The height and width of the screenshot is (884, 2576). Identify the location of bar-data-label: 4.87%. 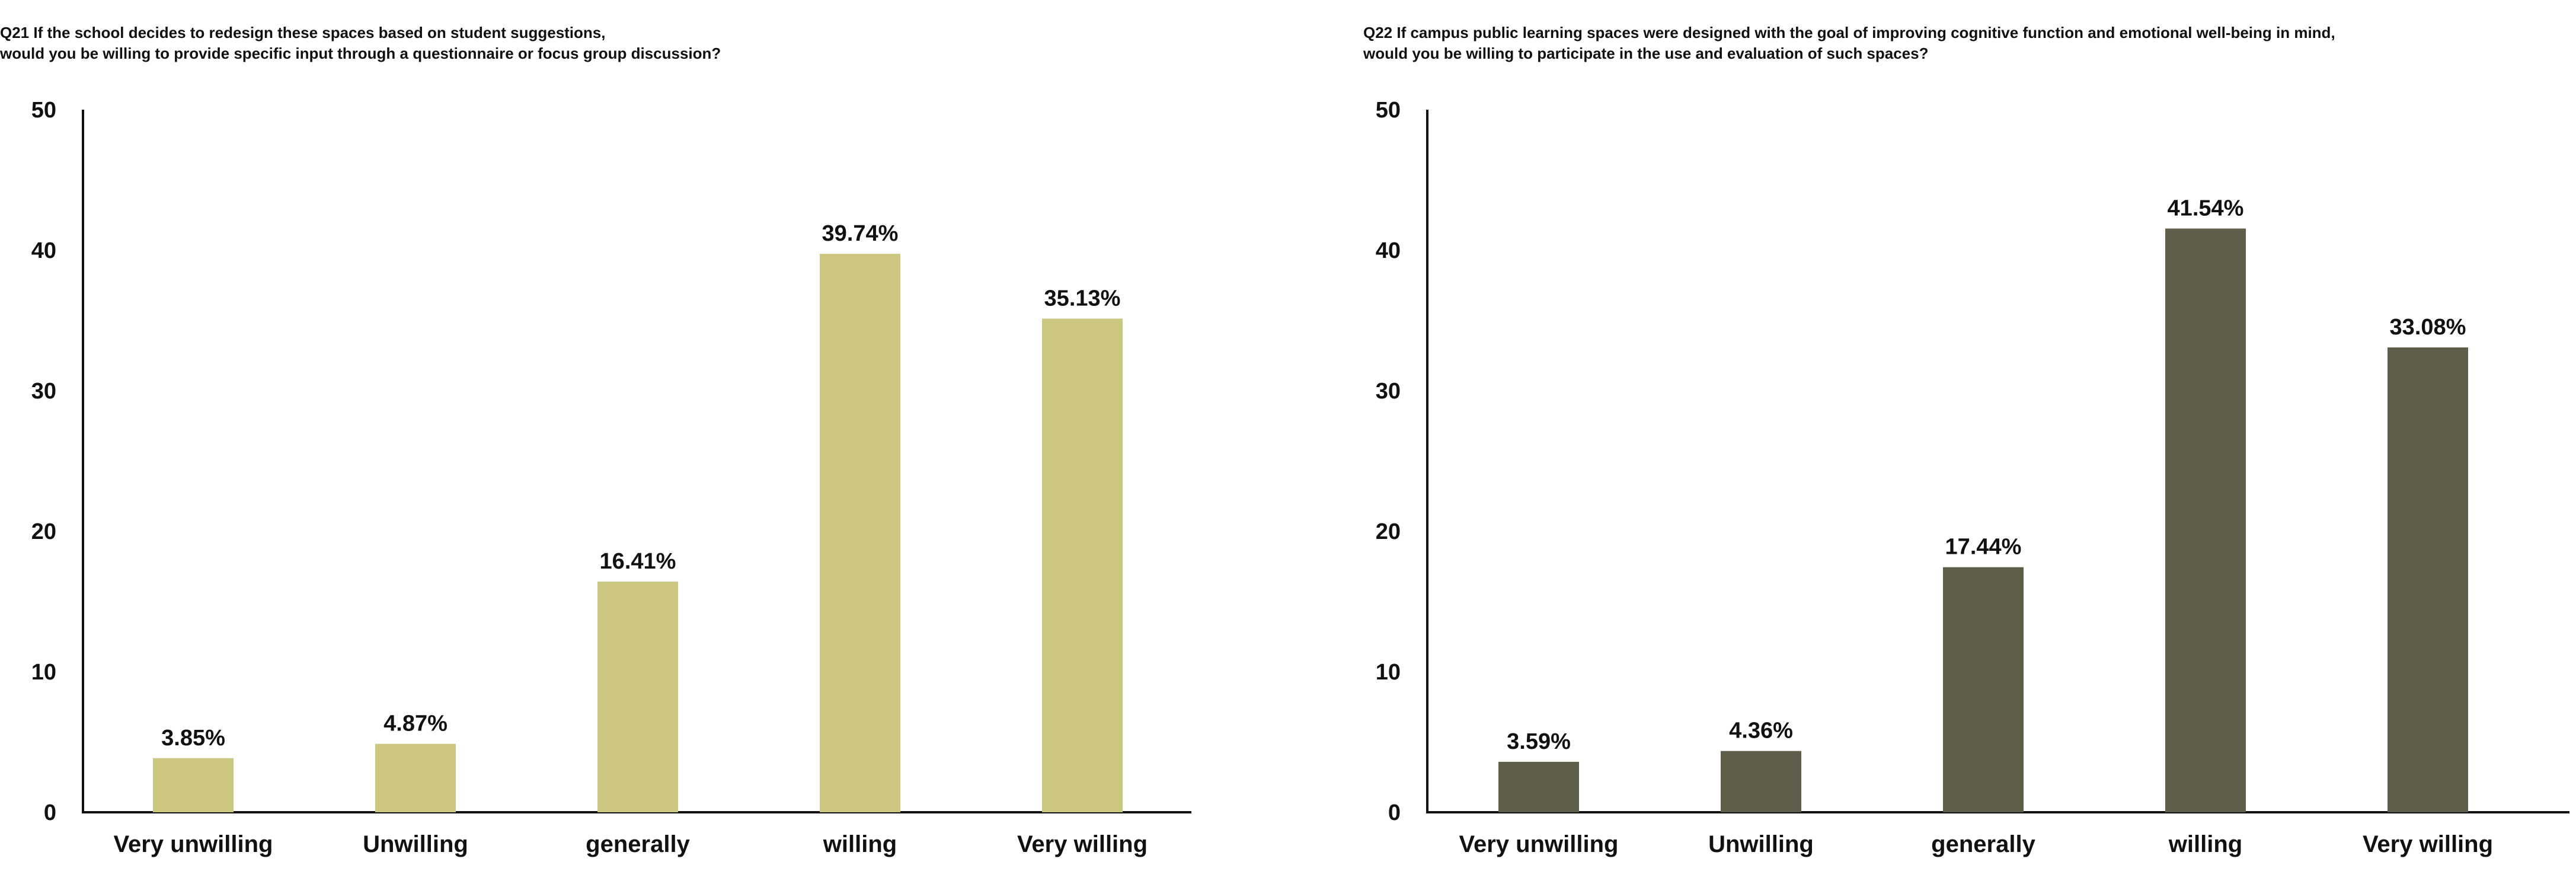
(415, 723).